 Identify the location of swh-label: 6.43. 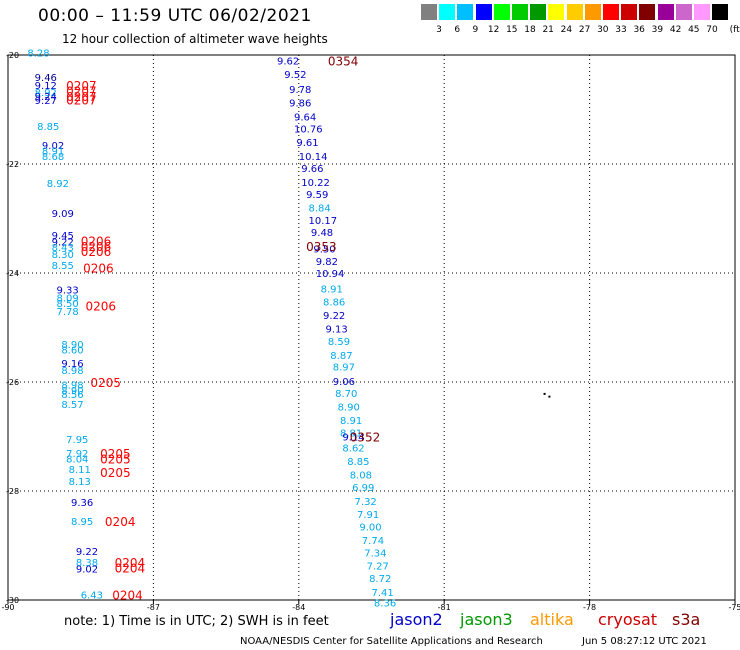
(92, 596).